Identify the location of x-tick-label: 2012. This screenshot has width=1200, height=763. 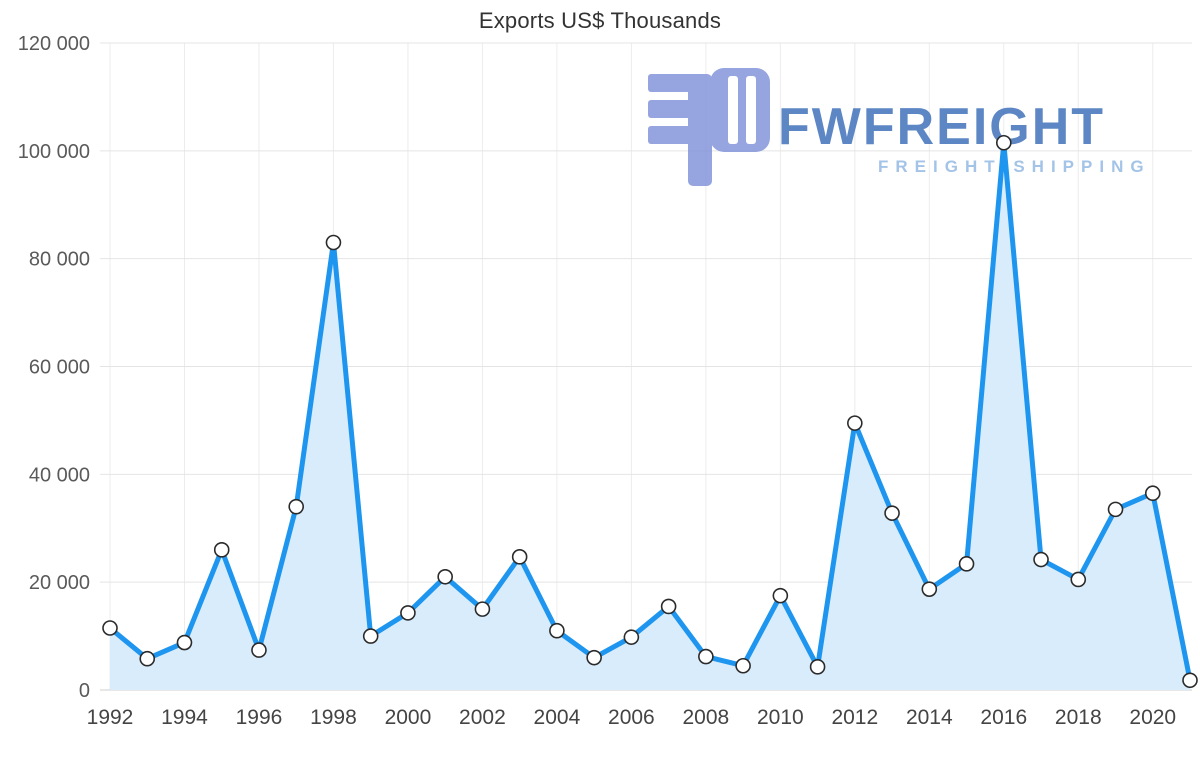
(854, 717).